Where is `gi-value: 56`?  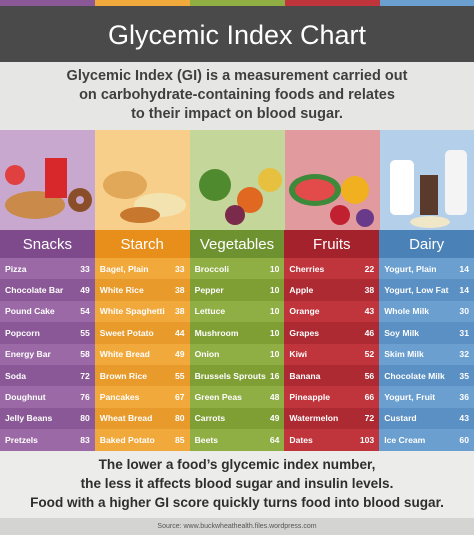
gi-value: 56 is located at coordinates (369, 375).